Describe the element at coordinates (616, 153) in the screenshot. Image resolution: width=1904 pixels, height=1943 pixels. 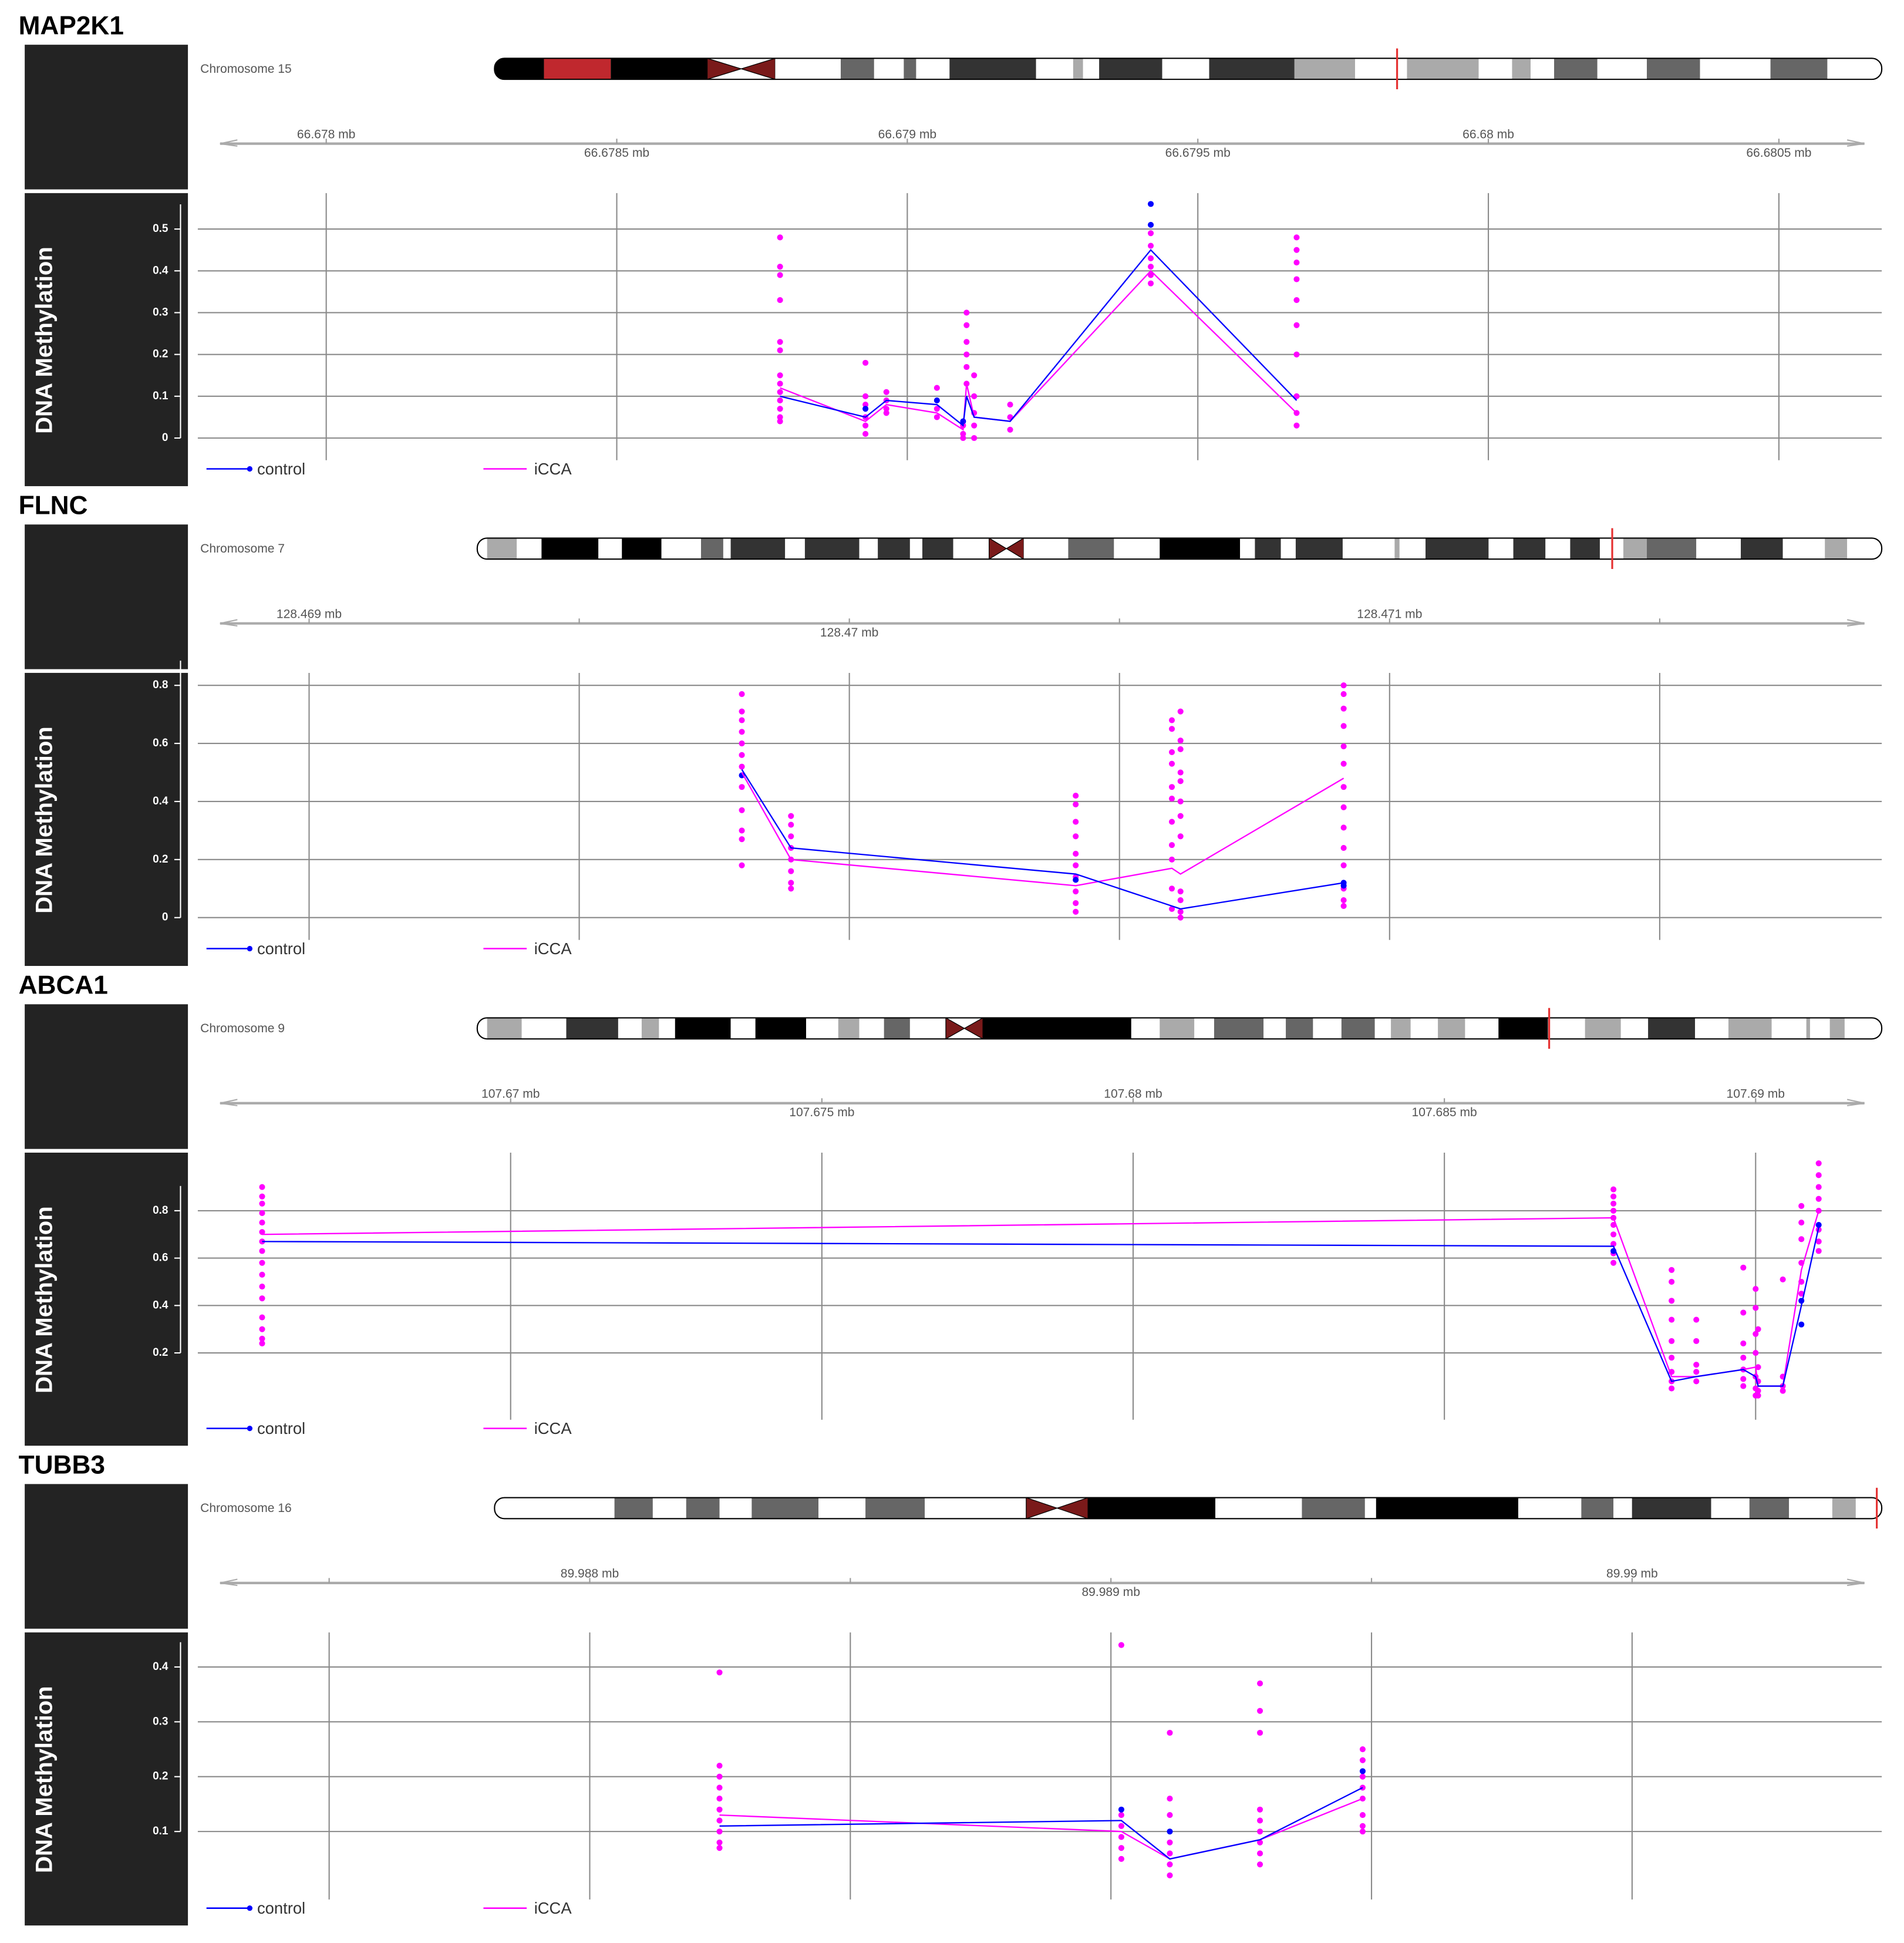
I see `genome-axis-label: 66.6785 mb` at that location.